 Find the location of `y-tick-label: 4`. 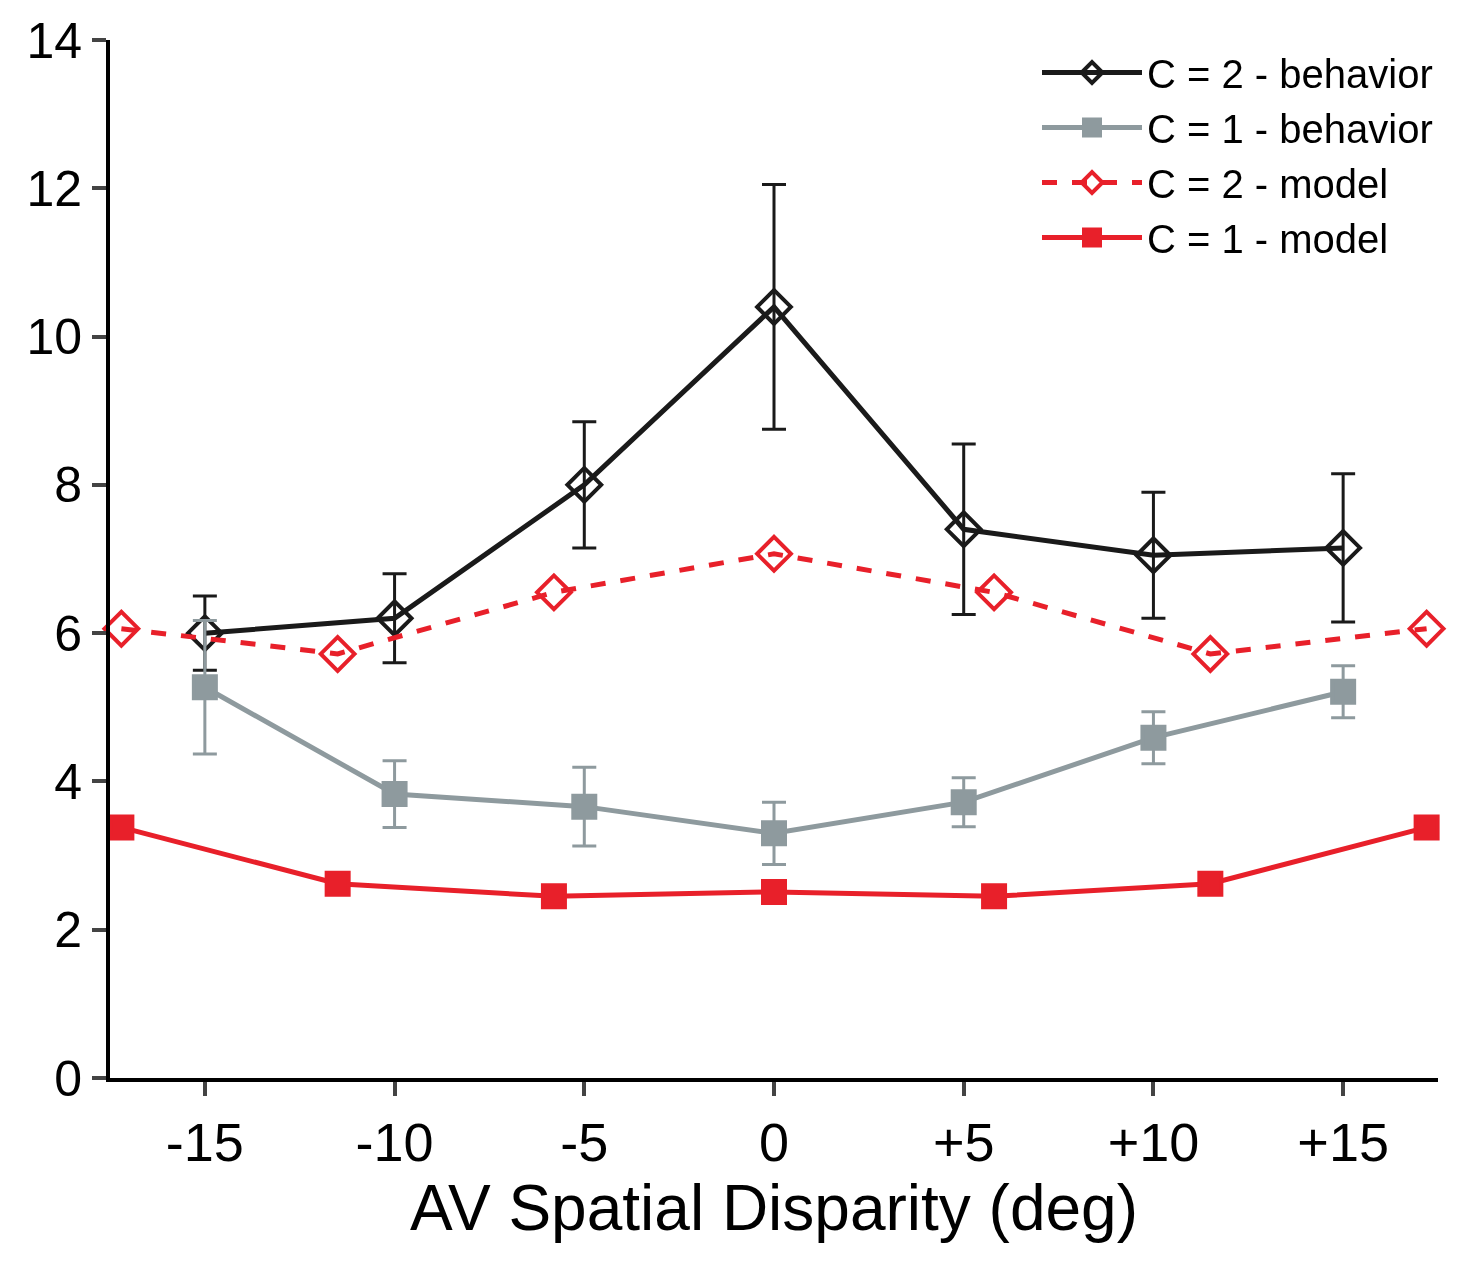

y-tick-label: 4 is located at coordinates (68, 781).